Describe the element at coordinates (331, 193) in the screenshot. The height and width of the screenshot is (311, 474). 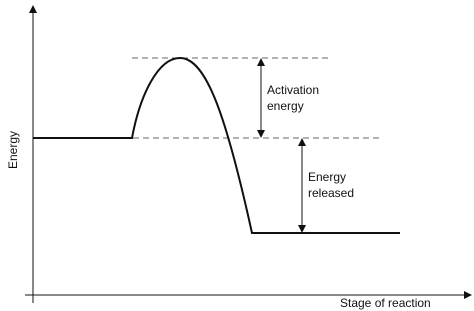
I see `annotation-line: released` at that location.